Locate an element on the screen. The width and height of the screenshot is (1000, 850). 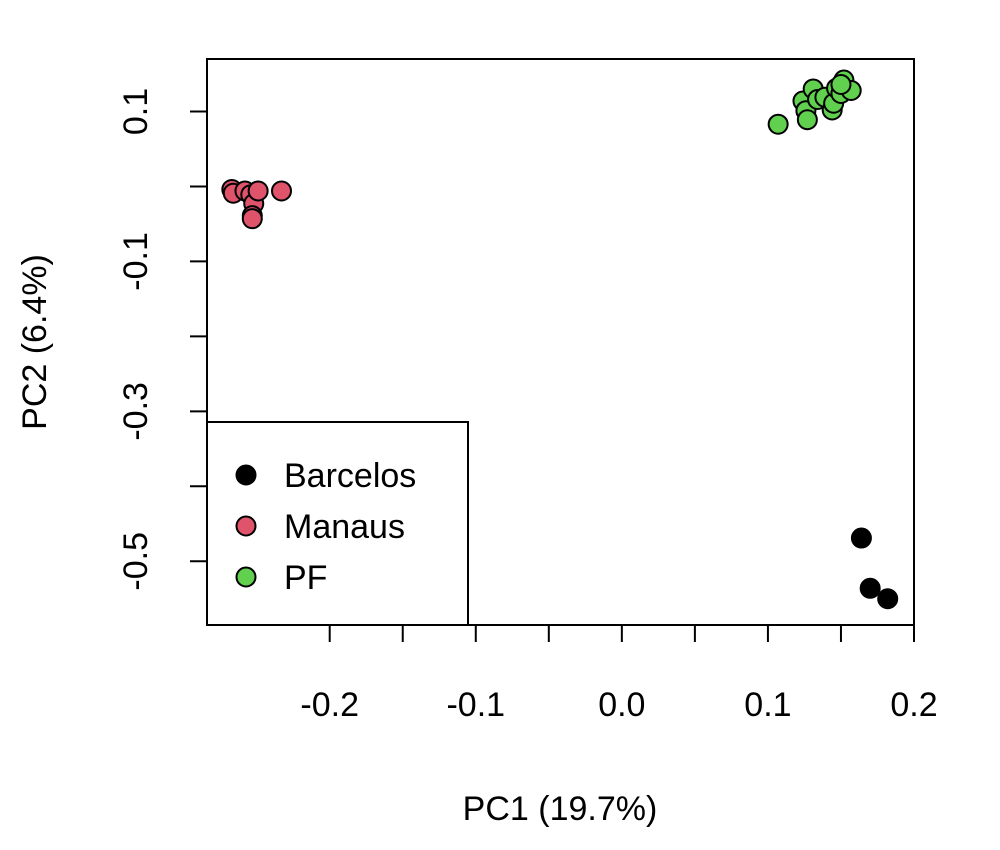
legend-label: Barcelos is located at coordinates (350, 476).